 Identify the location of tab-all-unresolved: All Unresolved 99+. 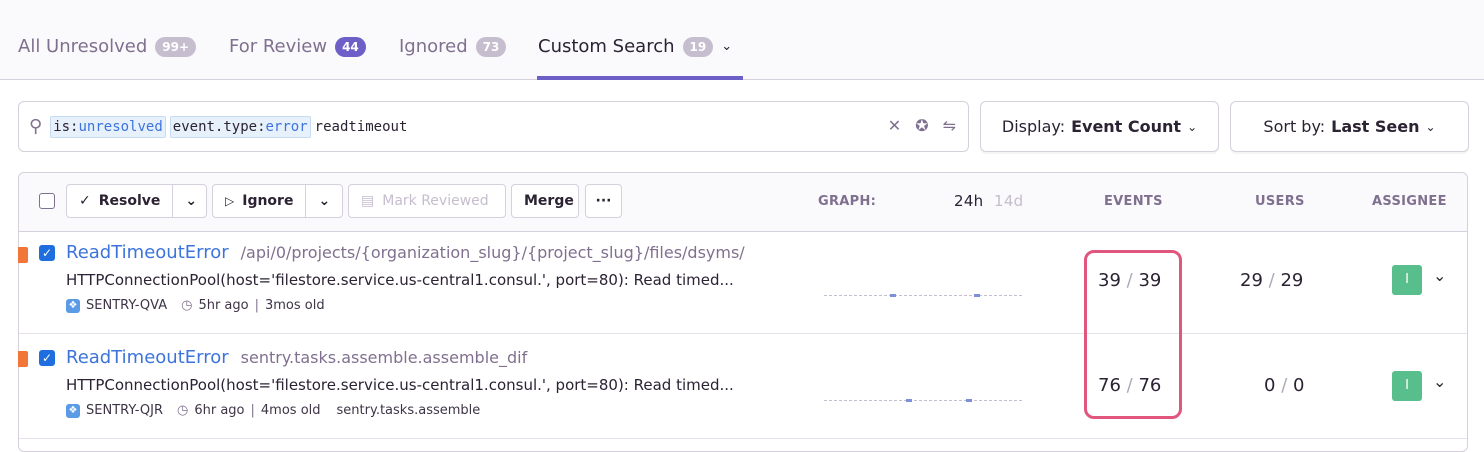
(107, 46).